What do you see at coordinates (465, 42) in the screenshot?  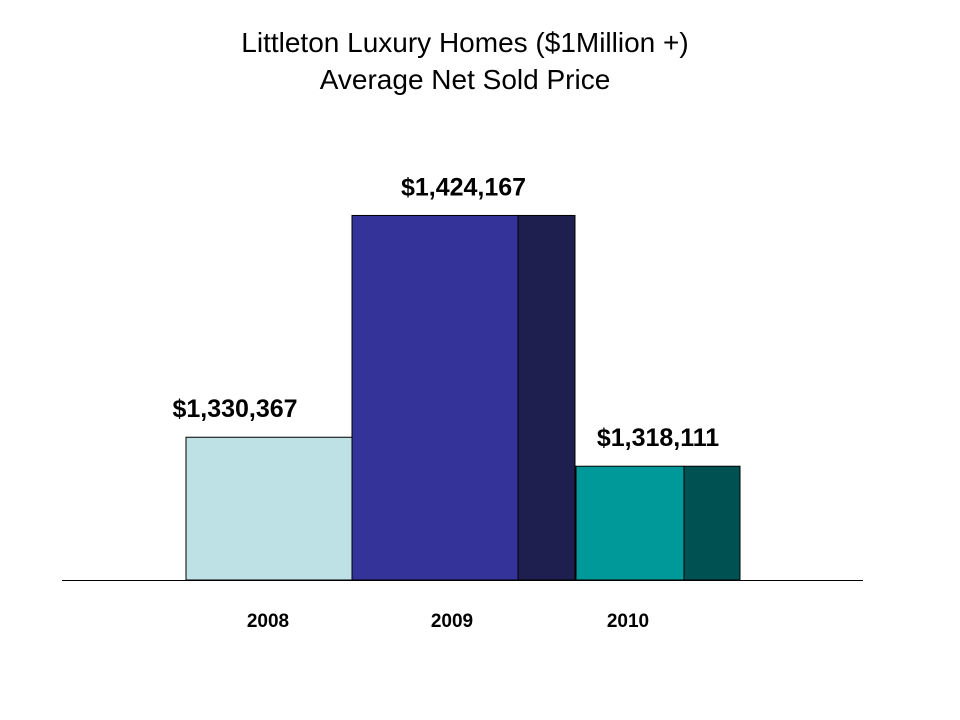 I see `chart-title: Littleton Luxury Homes ($1Million +)` at bounding box center [465, 42].